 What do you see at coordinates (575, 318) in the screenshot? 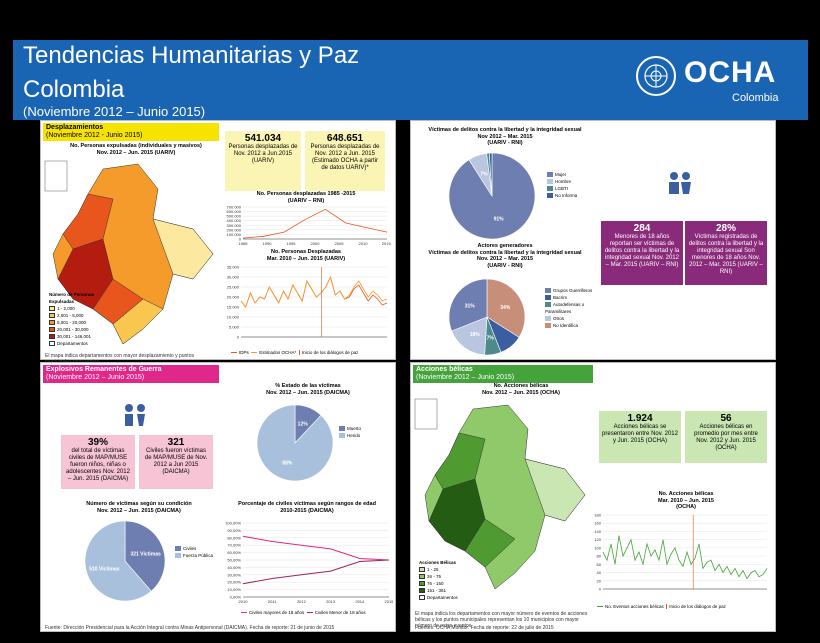
I see `legend-otros: Otros` at bounding box center [575, 318].